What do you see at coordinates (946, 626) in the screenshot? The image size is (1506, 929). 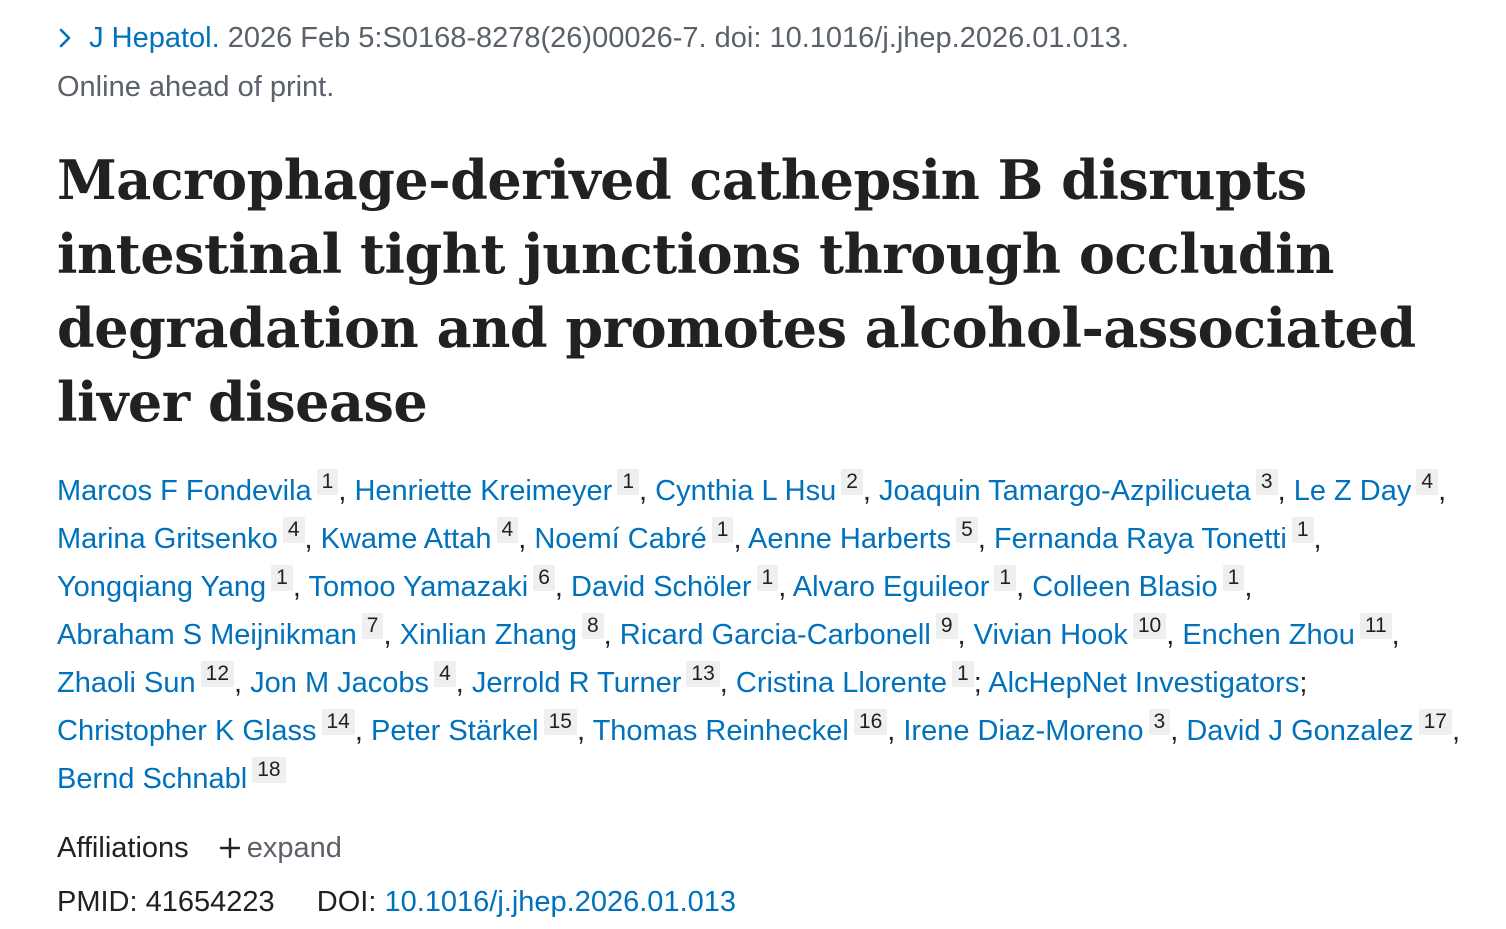 I see `affiliation-number-badge: 9` at bounding box center [946, 626].